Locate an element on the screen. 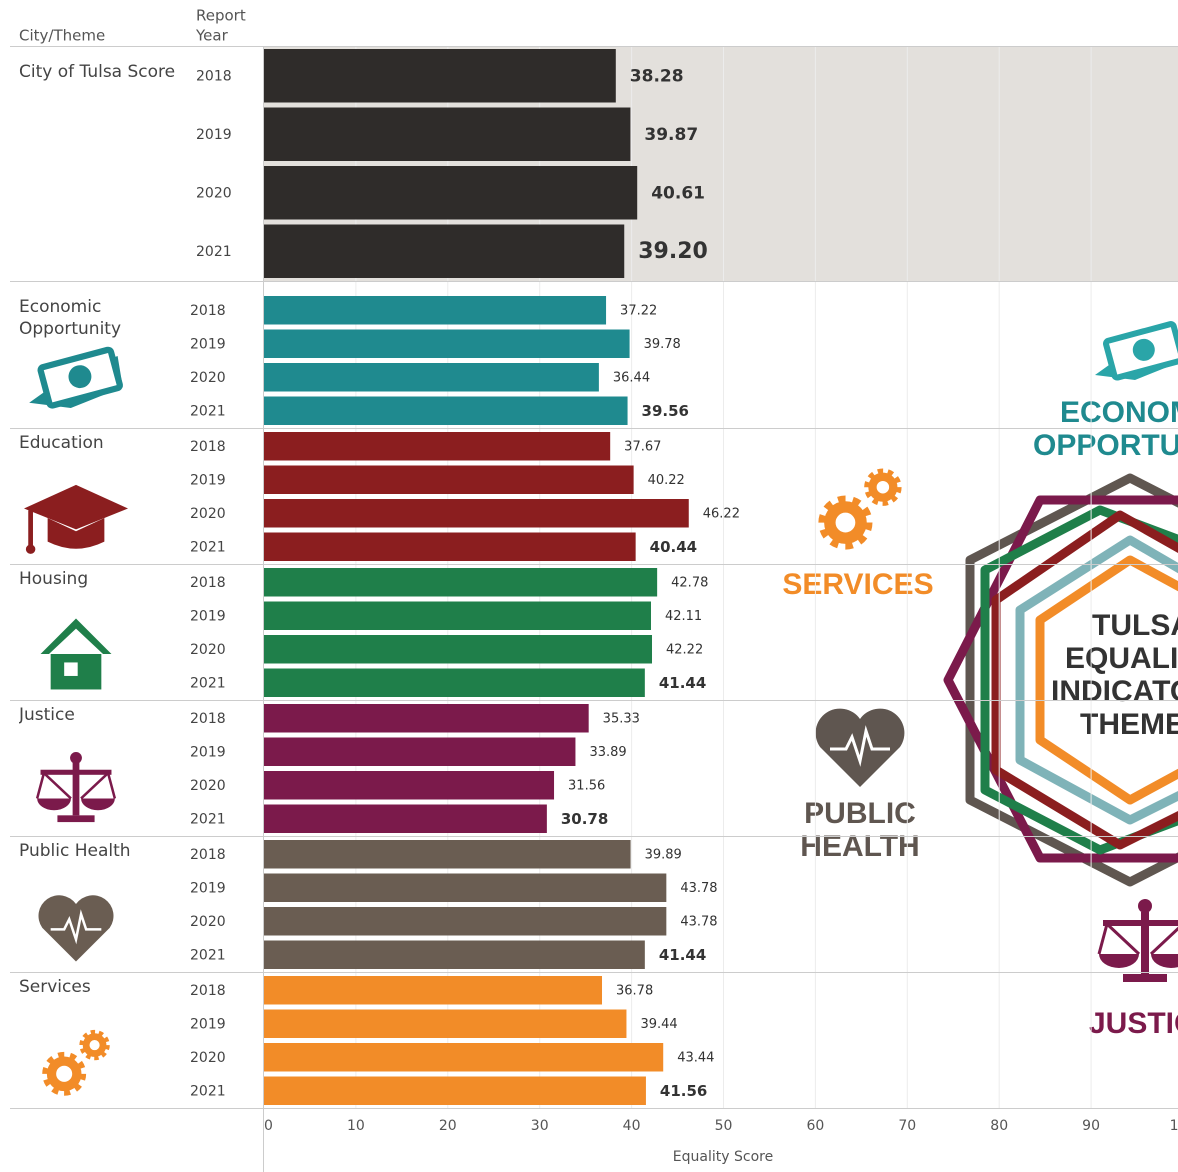 The width and height of the screenshot is (1178, 1172). value-label: 35.33 is located at coordinates (621, 718).